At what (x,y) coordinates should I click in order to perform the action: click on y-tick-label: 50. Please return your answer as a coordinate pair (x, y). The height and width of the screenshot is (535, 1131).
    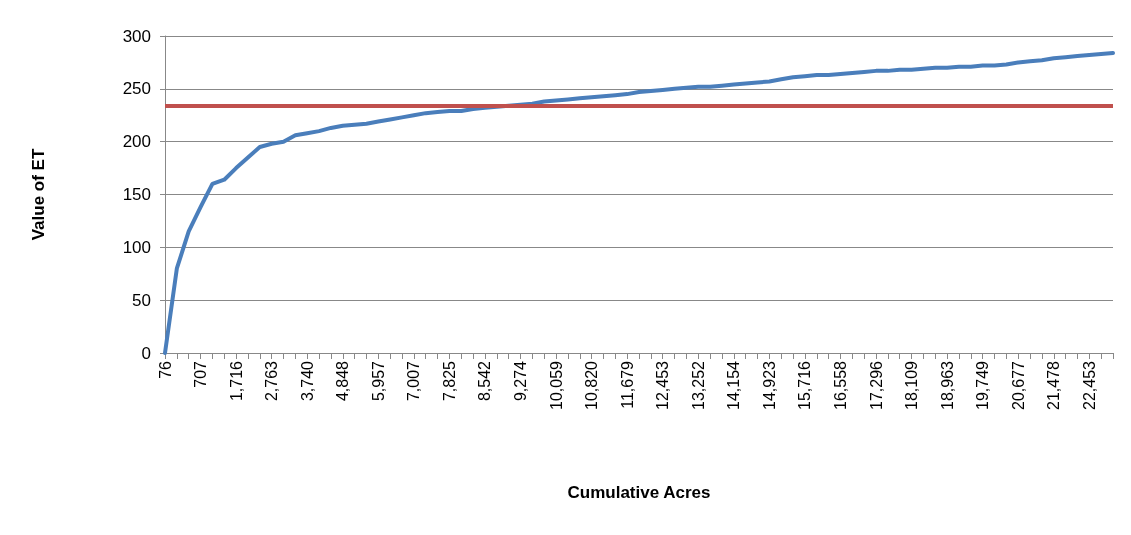
    Looking at the image, I should click on (141, 300).